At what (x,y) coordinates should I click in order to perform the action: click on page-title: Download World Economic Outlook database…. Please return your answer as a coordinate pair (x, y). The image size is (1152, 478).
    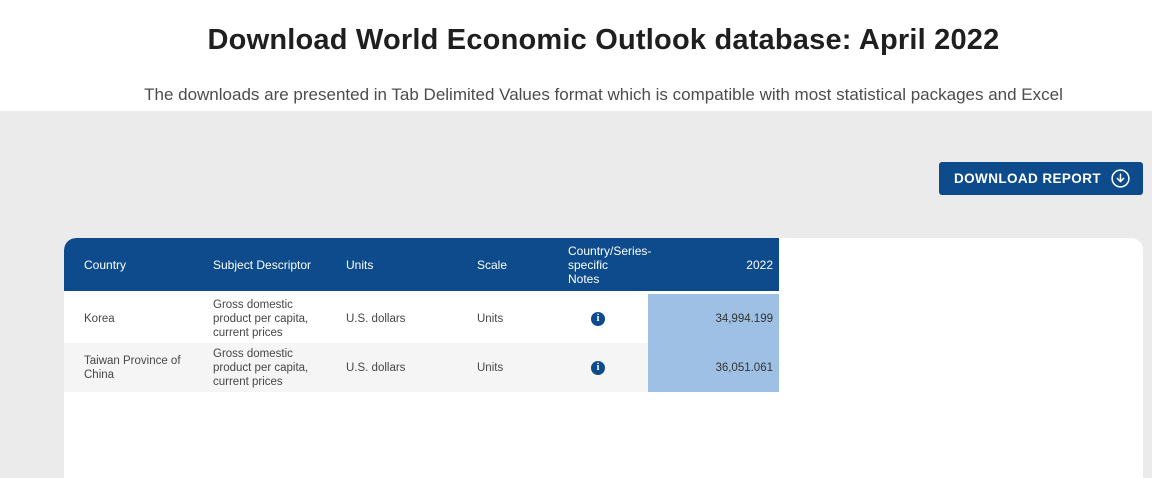
    Looking at the image, I should click on (603, 40).